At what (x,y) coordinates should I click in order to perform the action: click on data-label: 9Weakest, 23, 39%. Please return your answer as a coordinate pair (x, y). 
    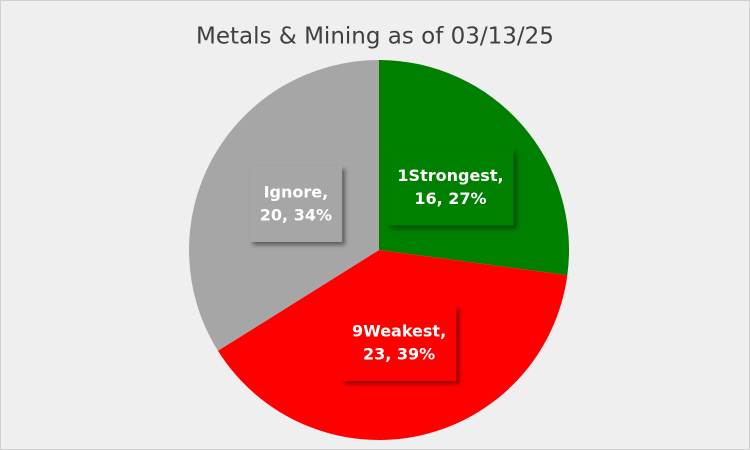
    Looking at the image, I should click on (399, 342).